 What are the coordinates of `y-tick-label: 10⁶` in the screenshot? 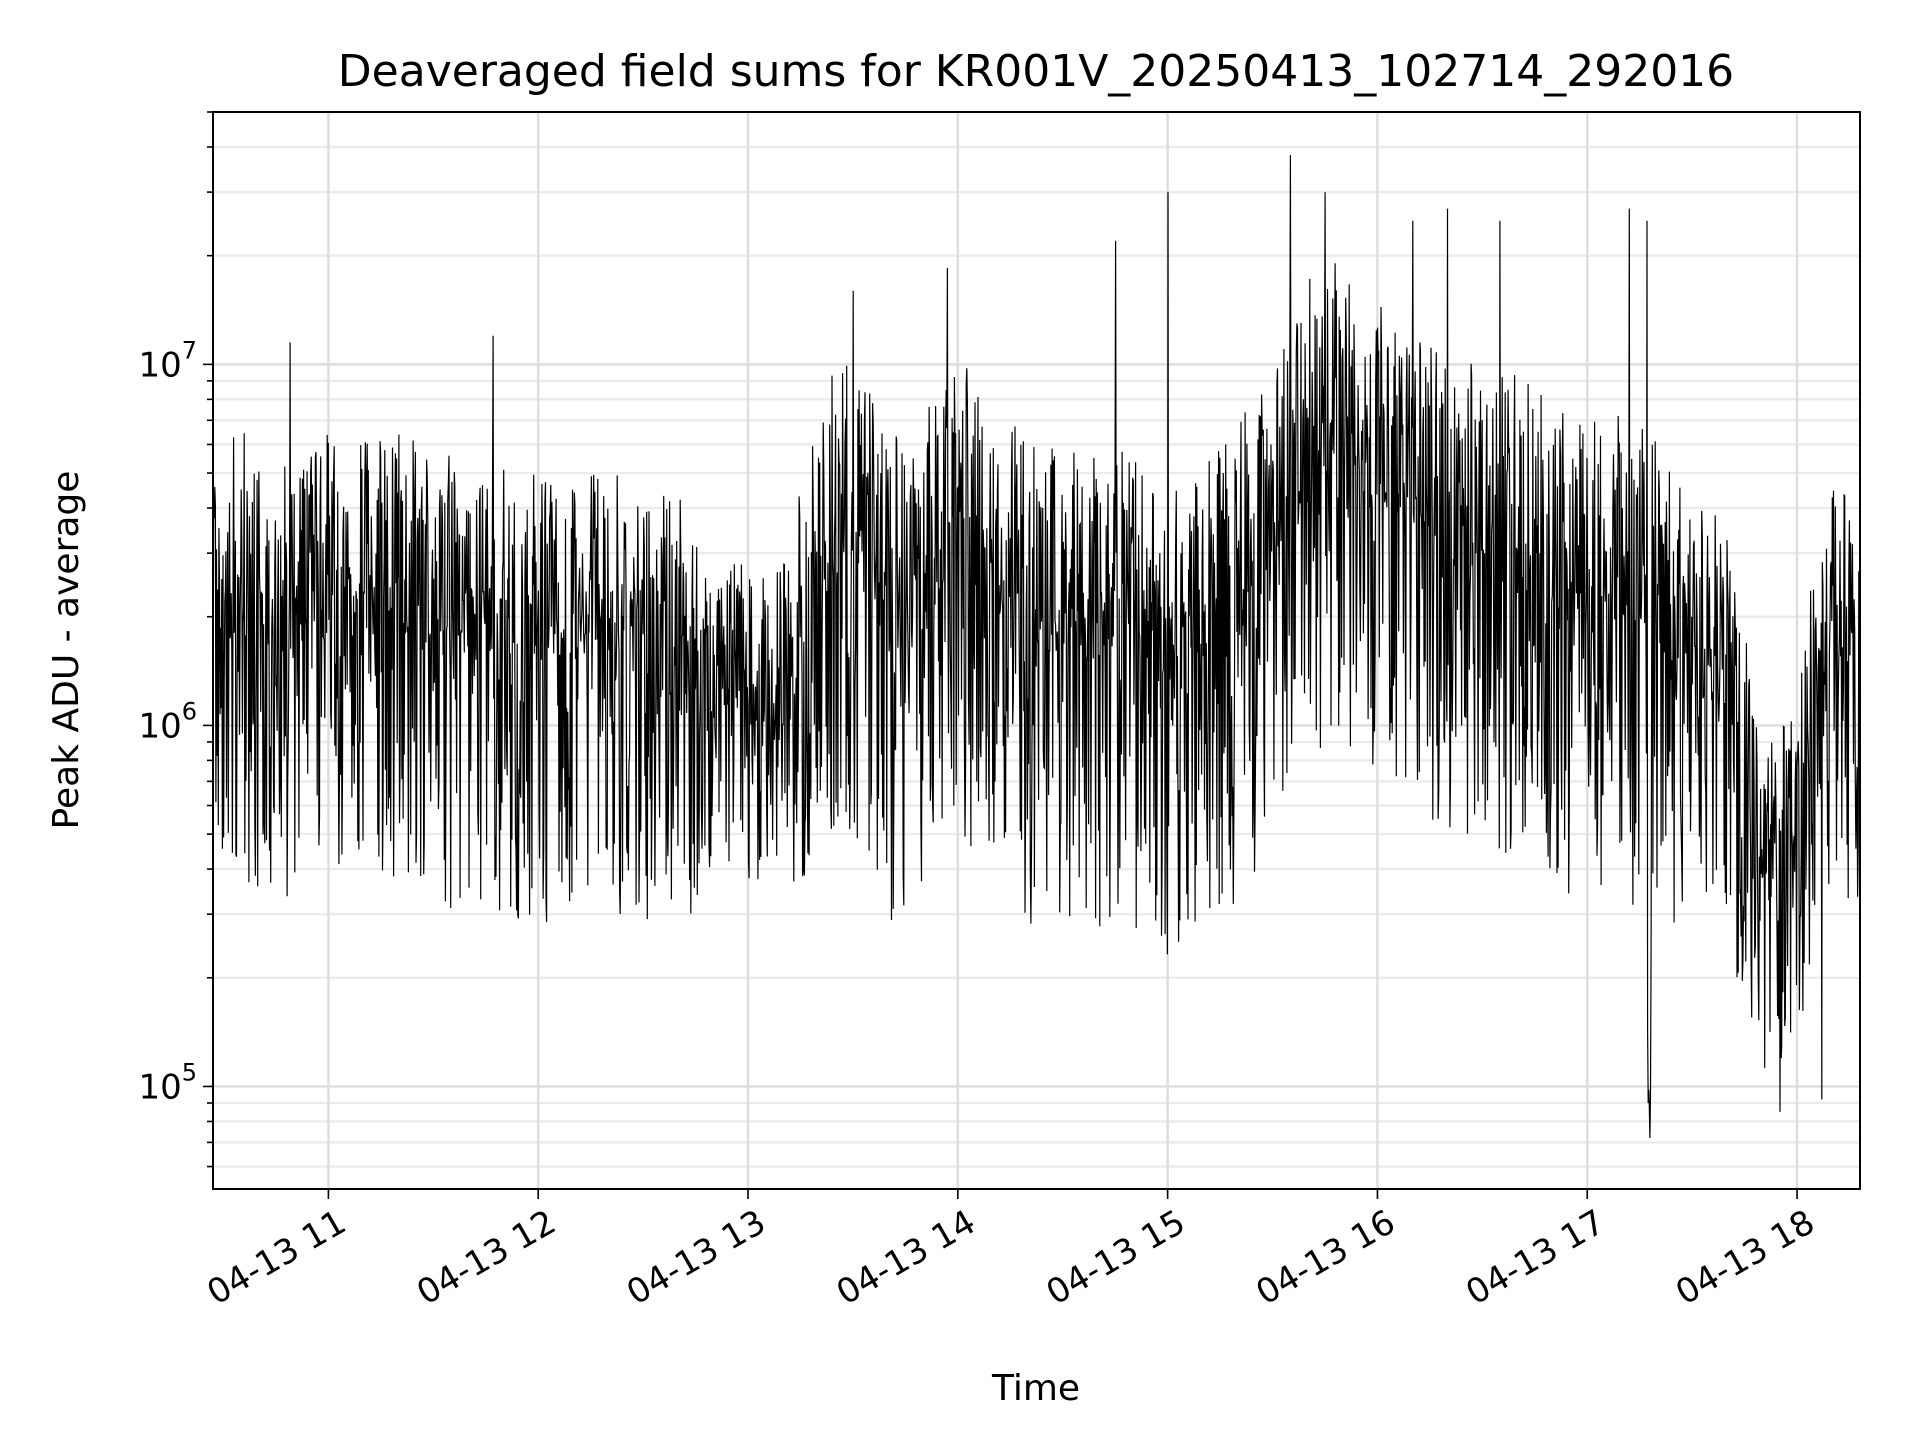 It's located at (167, 721).